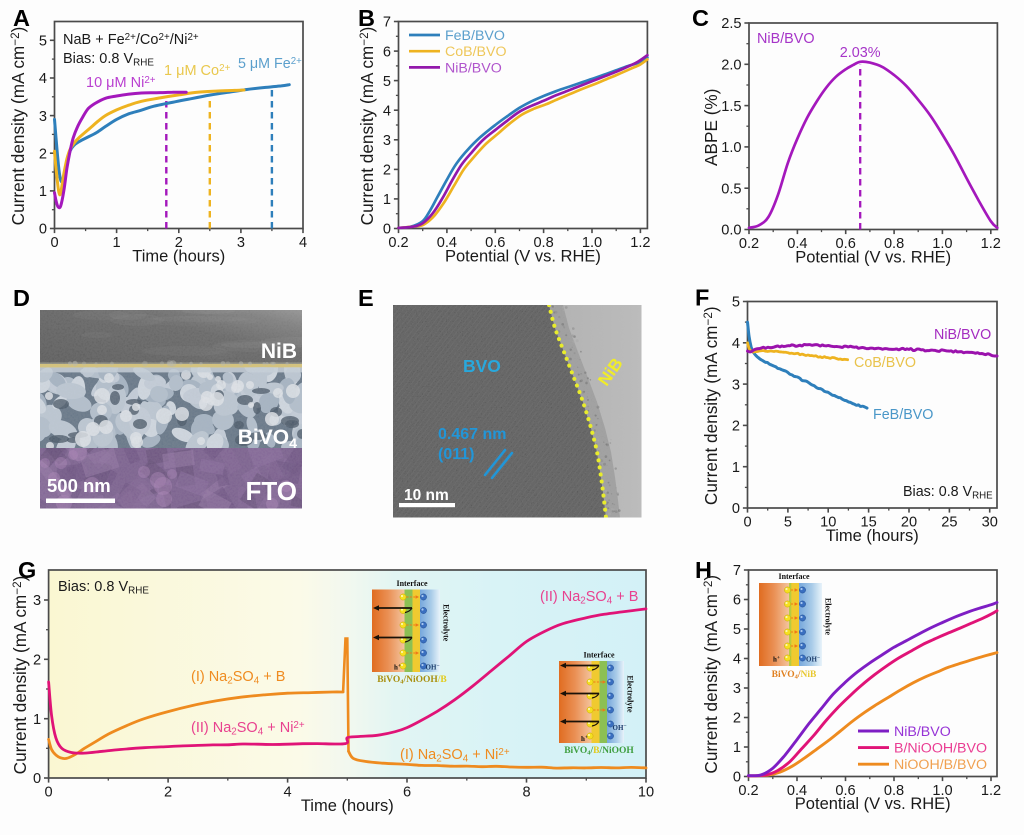 The height and width of the screenshot is (835, 1024). I want to click on svg-text: H, so click(703, 570).